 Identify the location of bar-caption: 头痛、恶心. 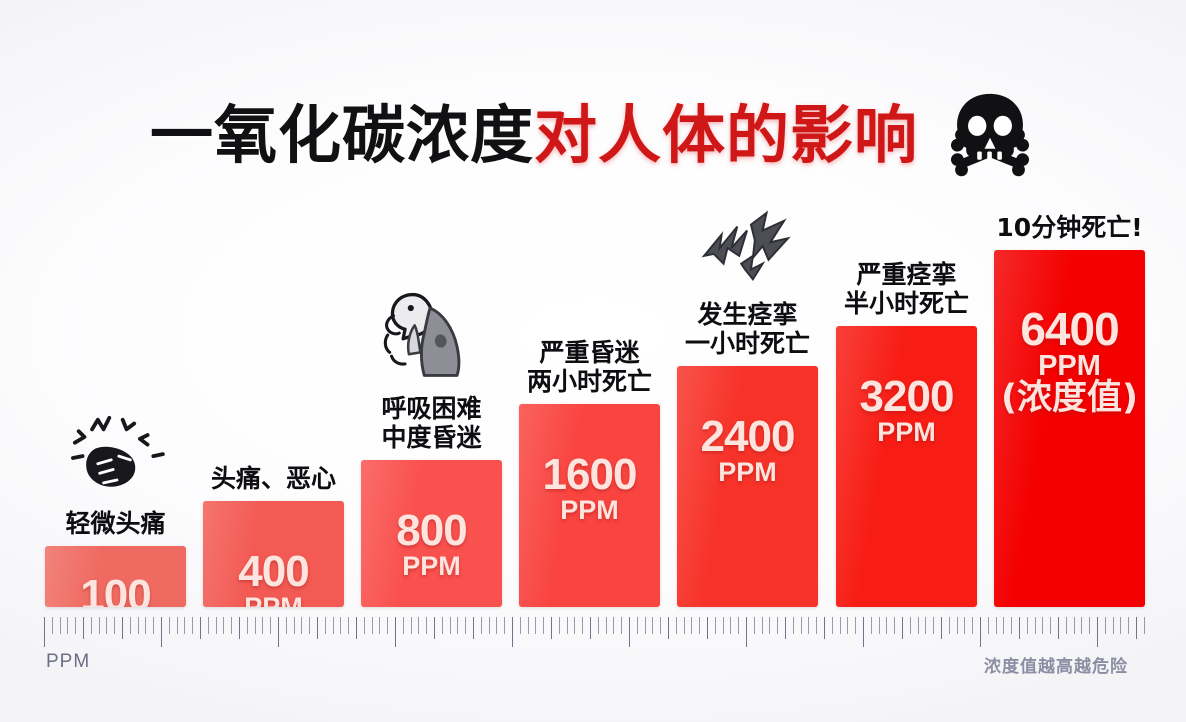
(273, 478).